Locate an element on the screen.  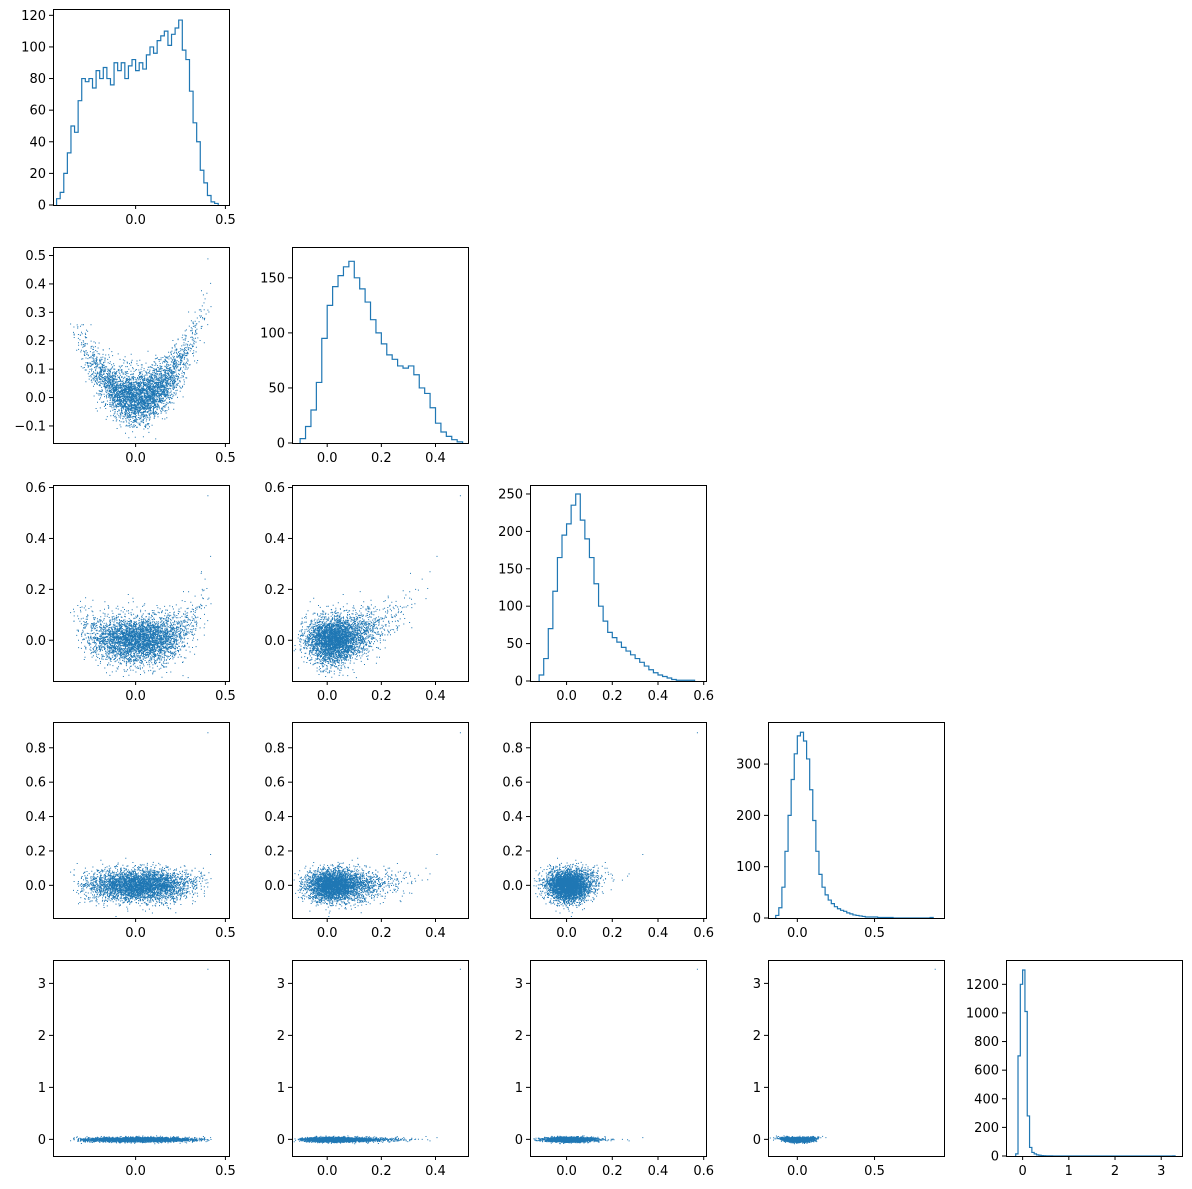
scatter-3-2-frame is located at coordinates (618, 820).